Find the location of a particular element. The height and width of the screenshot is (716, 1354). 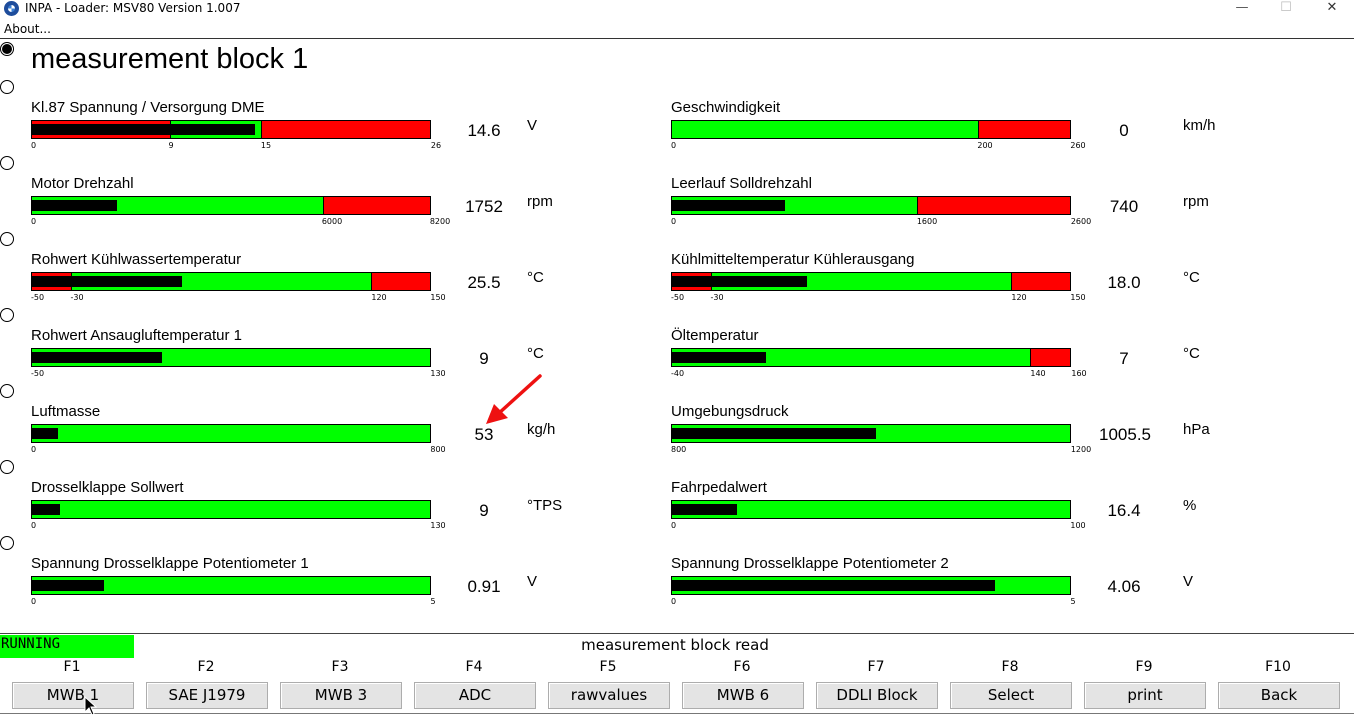

measurement-unit: °C is located at coordinates (535, 277).